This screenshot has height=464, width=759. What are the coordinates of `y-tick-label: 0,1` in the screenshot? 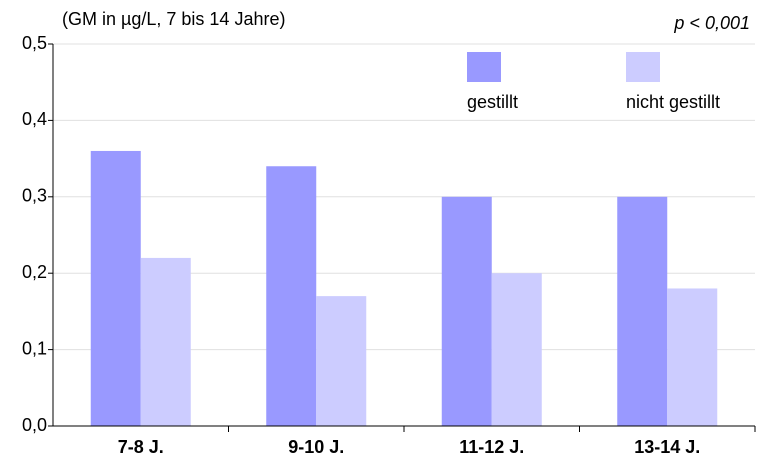 It's located at (34, 348).